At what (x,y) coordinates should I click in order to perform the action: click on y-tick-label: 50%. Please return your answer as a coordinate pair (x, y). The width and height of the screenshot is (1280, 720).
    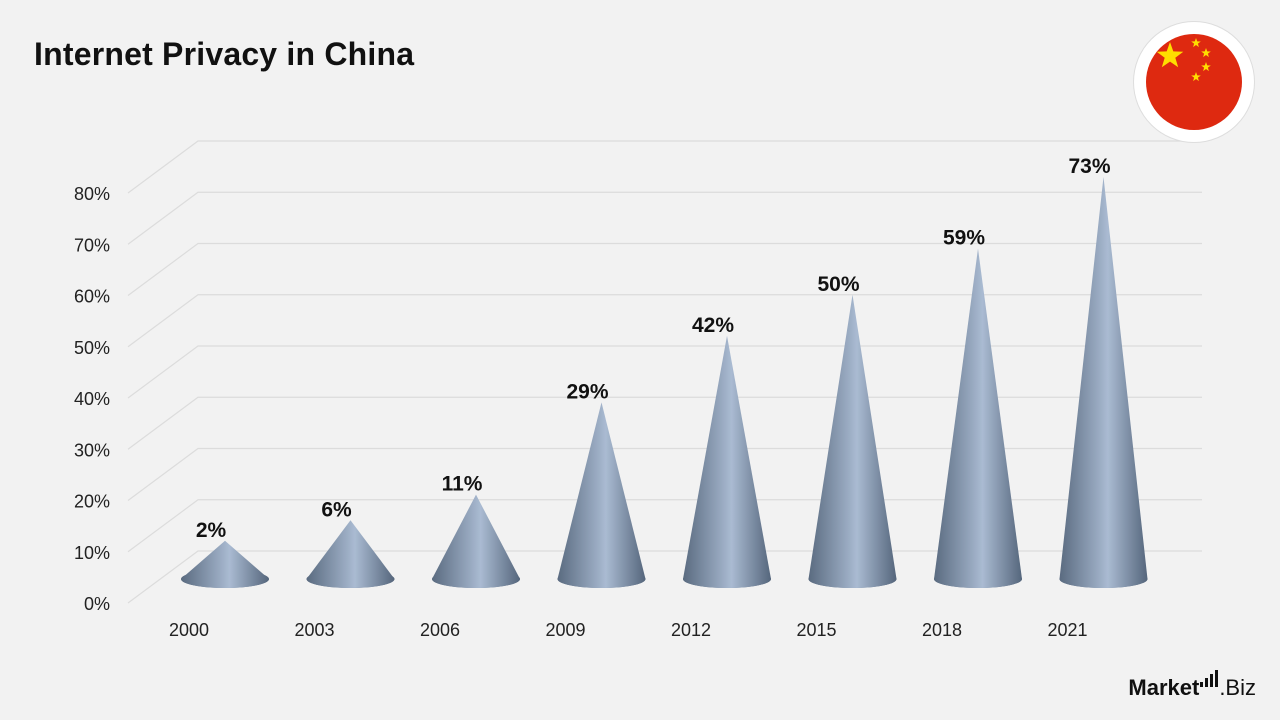
    Looking at the image, I should click on (92, 348).